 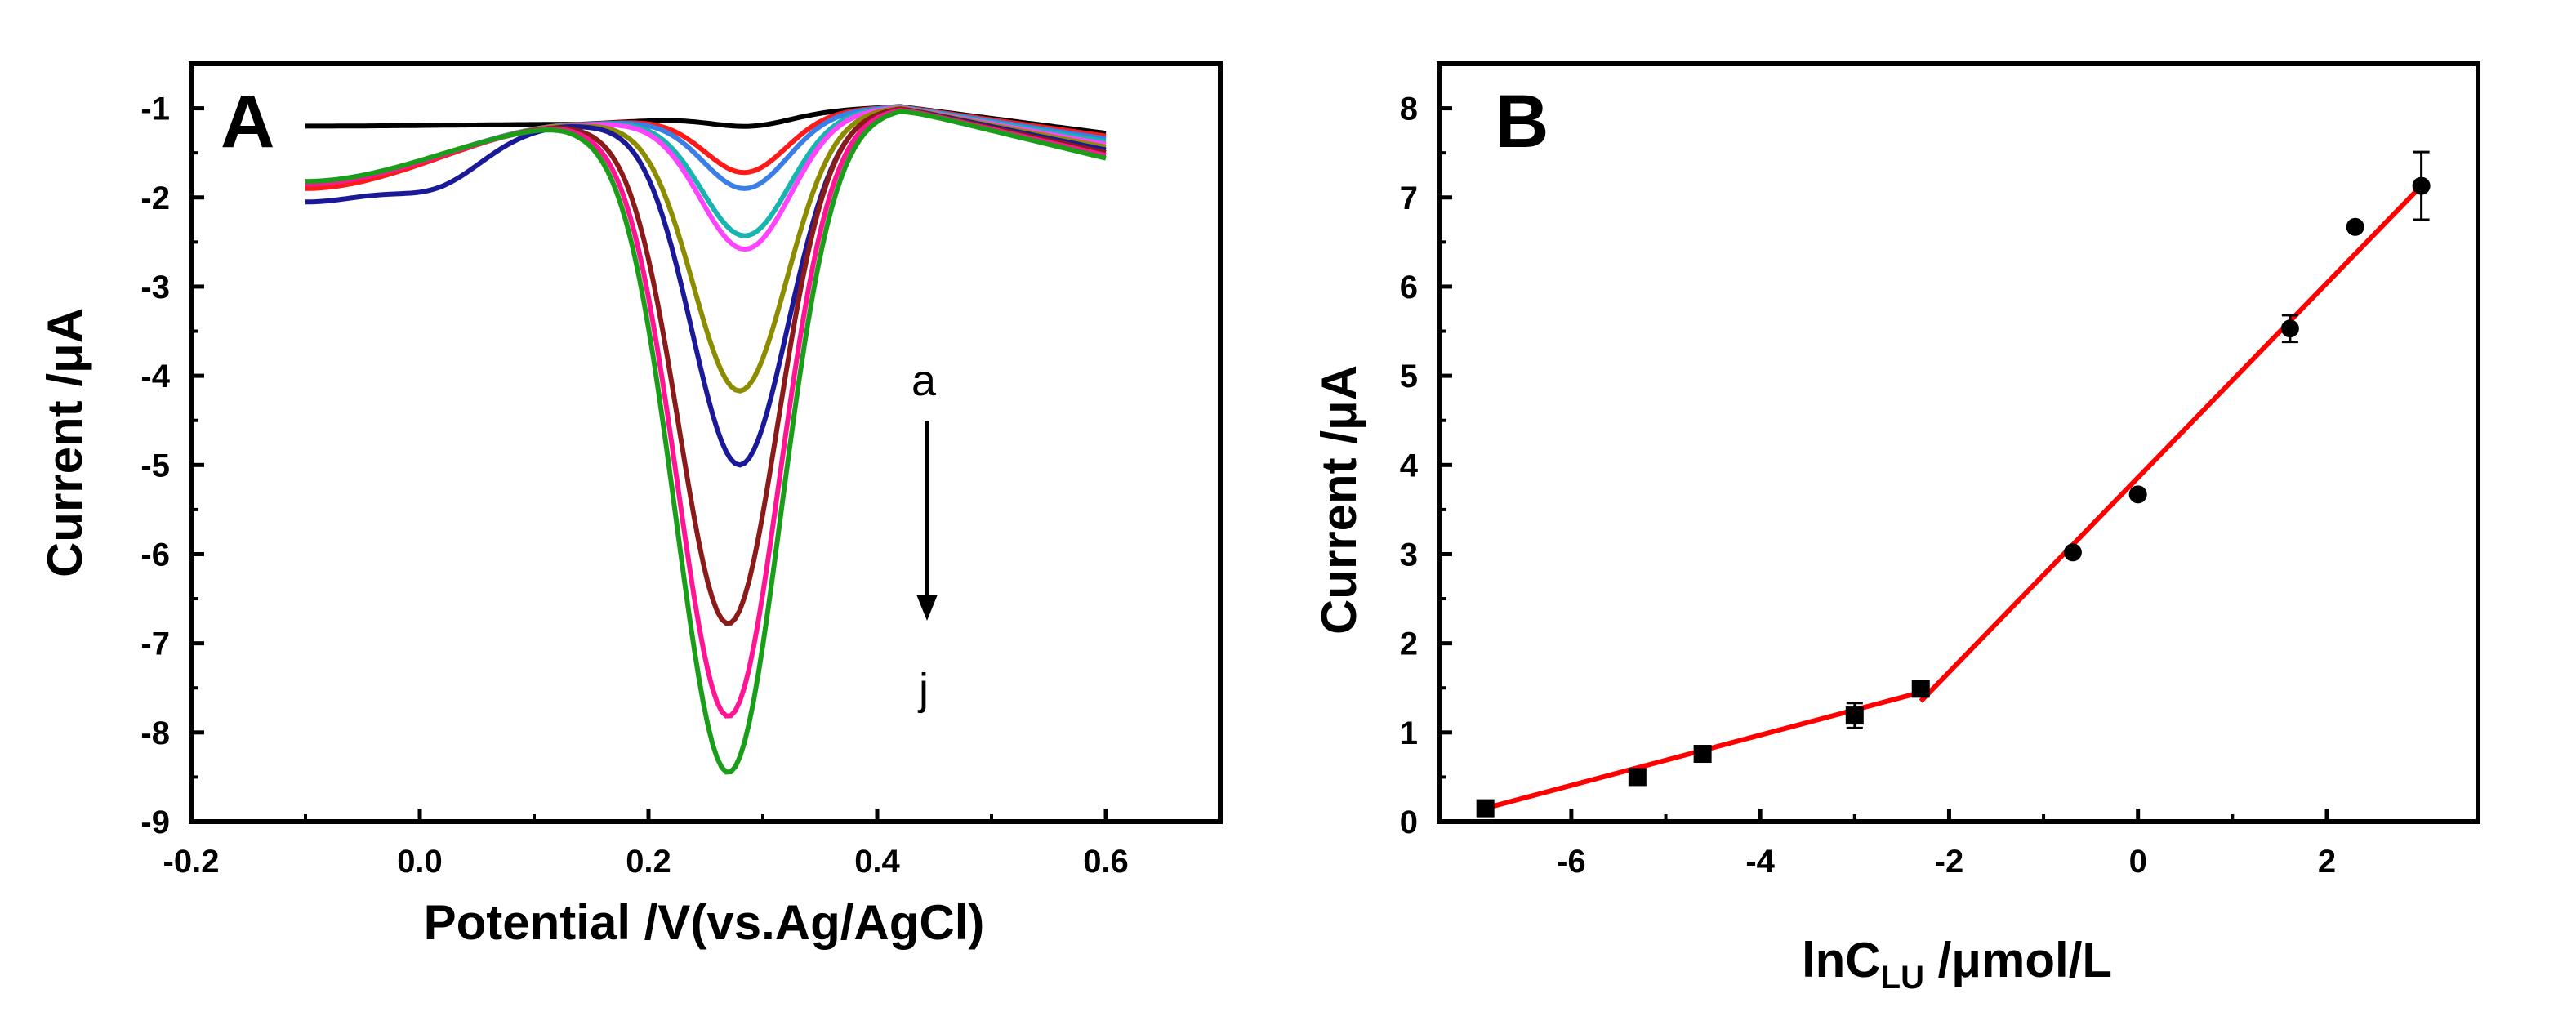 What do you see at coordinates (420, 862) in the screenshot?
I see `panel-a-x-tick-label: 0.0` at bounding box center [420, 862].